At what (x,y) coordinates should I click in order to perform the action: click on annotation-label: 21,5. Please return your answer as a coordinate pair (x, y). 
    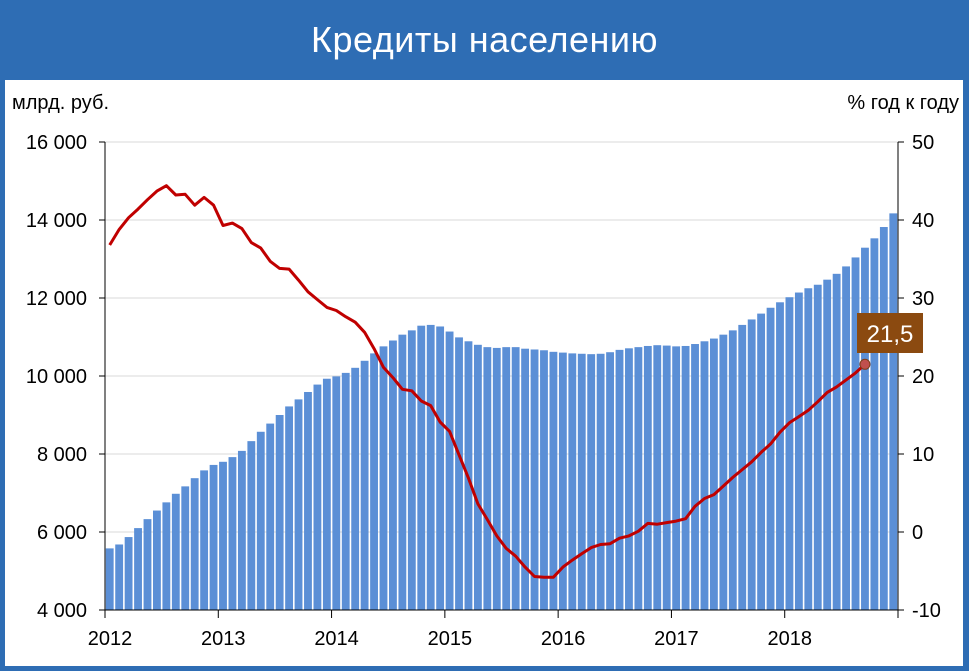
    Looking at the image, I should click on (890, 334).